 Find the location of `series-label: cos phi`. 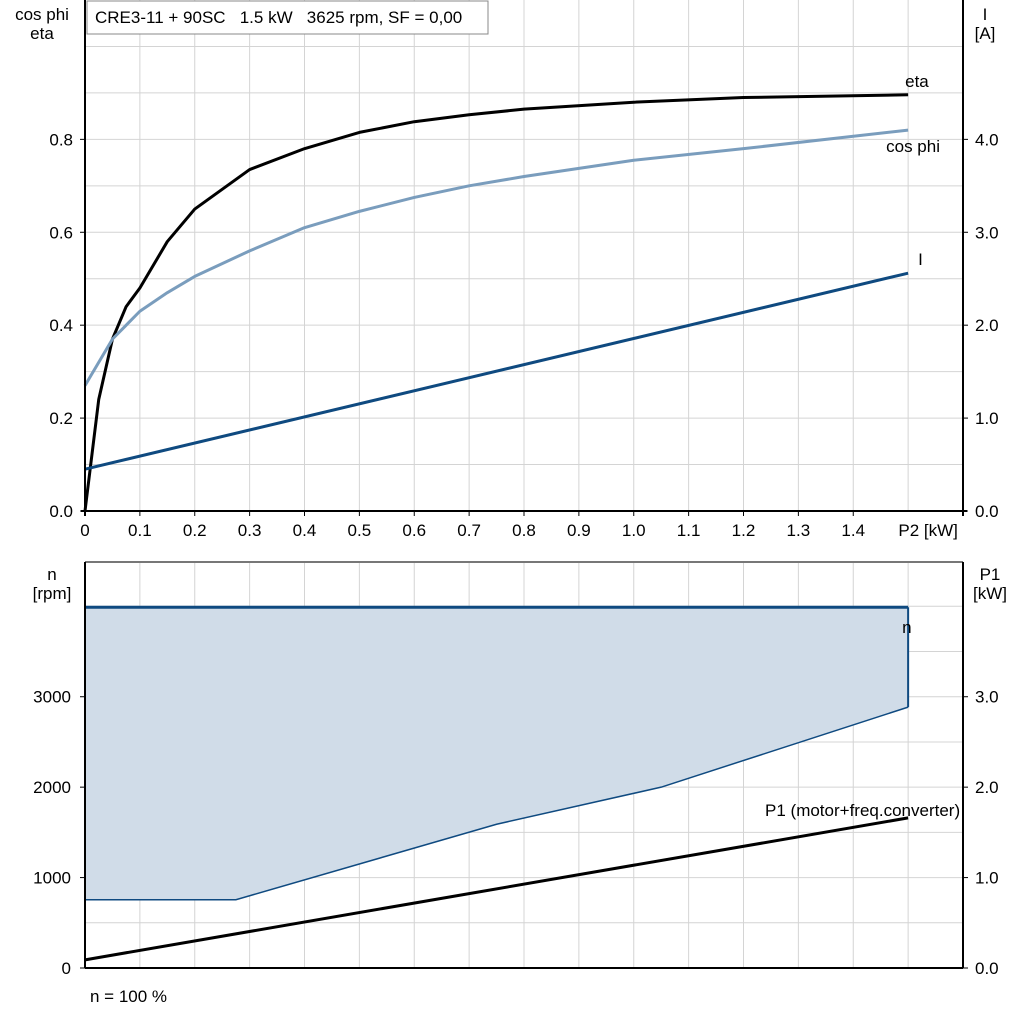

series-label: cos phi is located at coordinates (913, 146).